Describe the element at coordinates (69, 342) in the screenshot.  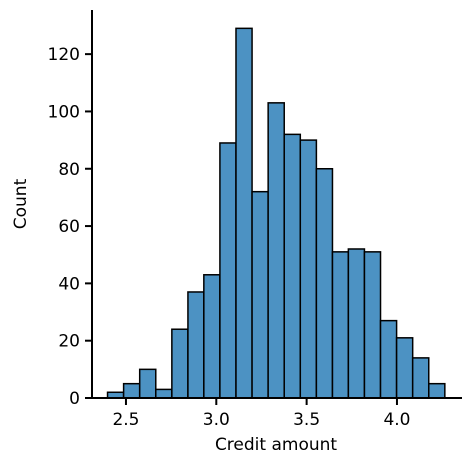
I see `y-tick-label: 20` at that location.